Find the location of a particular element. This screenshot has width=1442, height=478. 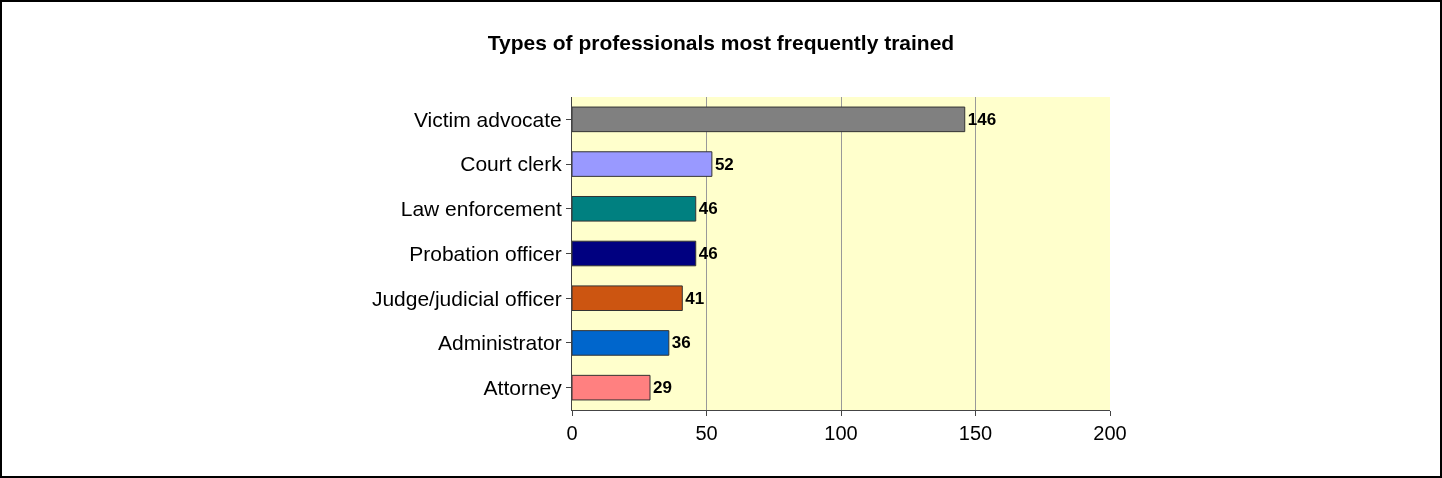

y-tick-label: Administrator is located at coordinates (500, 343).